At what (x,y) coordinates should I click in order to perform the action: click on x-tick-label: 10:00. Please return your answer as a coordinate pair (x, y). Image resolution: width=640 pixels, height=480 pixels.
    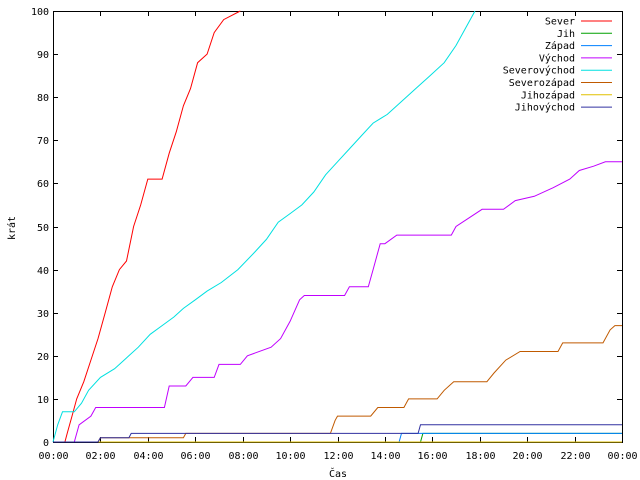
    Looking at the image, I should click on (290, 456).